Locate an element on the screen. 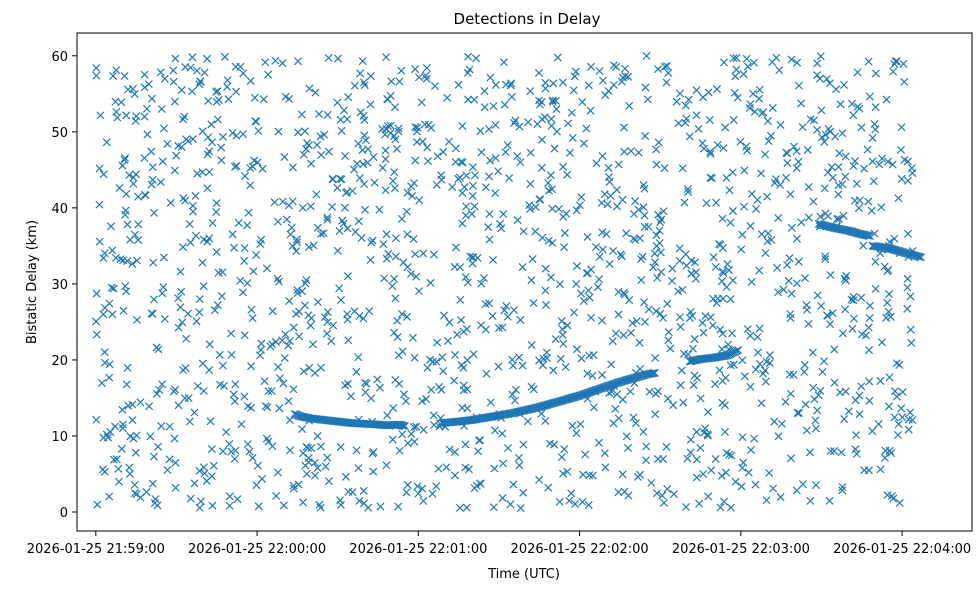 The image size is (979, 590). x-tick-label: 2026-01-25 22:01:00 is located at coordinates (418, 549).